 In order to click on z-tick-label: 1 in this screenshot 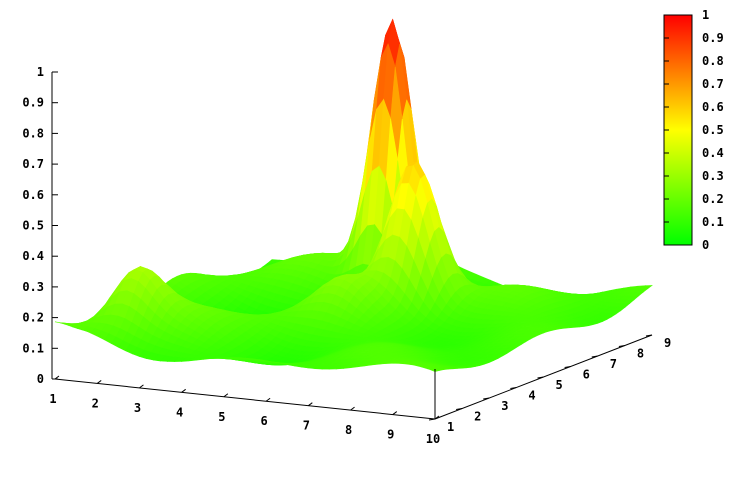, I will do `click(40, 72)`.